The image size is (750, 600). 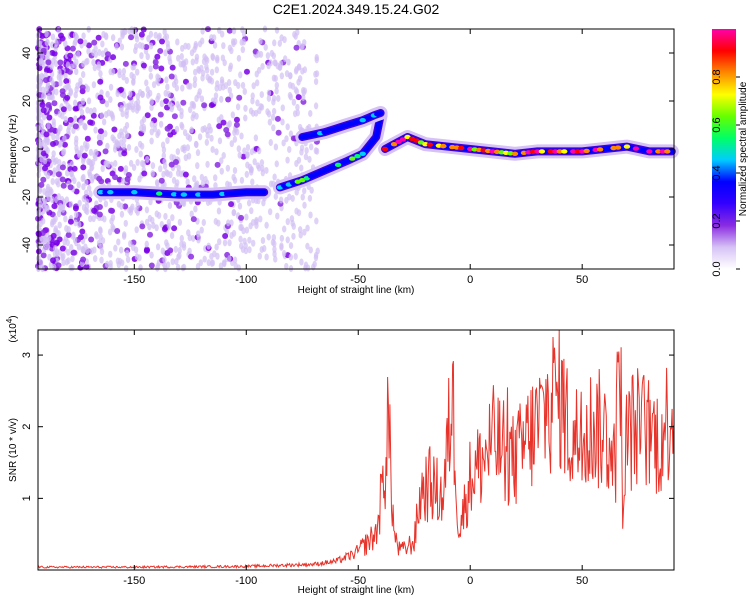 I want to click on snr-x-tick-label: 0, so click(x=470, y=581).